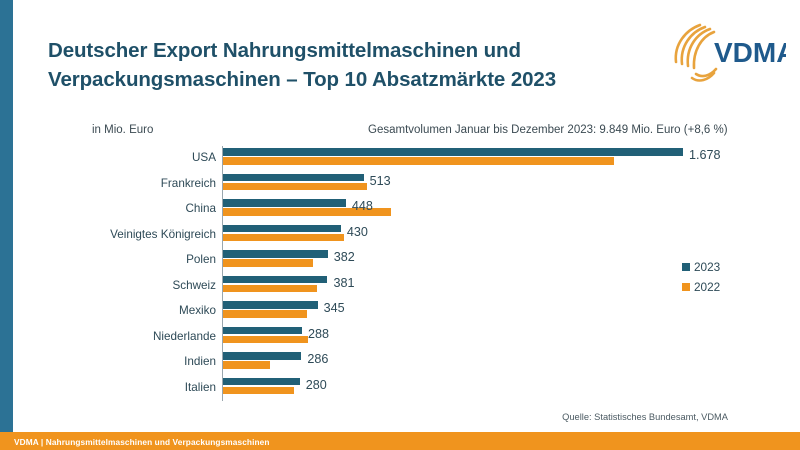 This screenshot has width=800, height=450. Describe the element at coordinates (400, 389) in the screenshot. I see `chart-row: Italien 280` at that location.